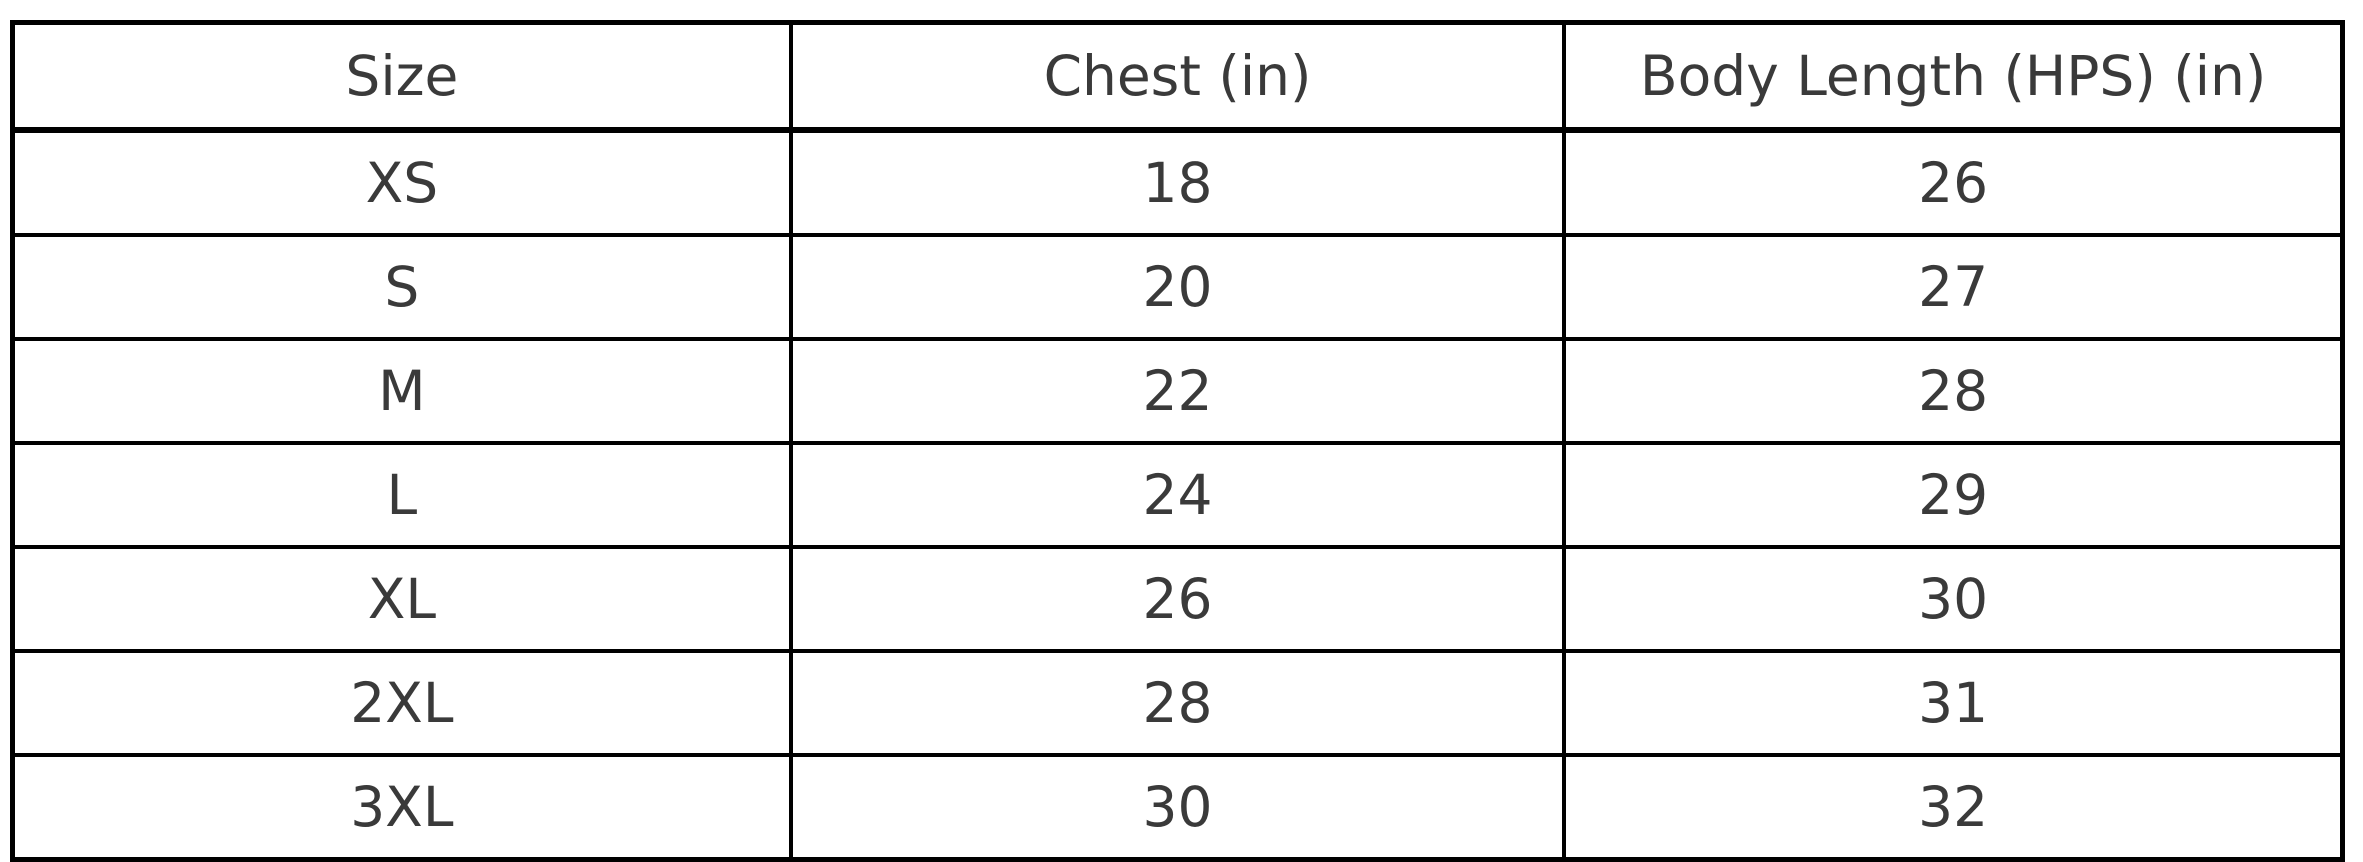 The width and height of the screenshot is (2363, 862). What do you see at coordinates (1953, 703) in the screenshot?
I see `cell-body-length: 31` at bounding box center [1953, 703].